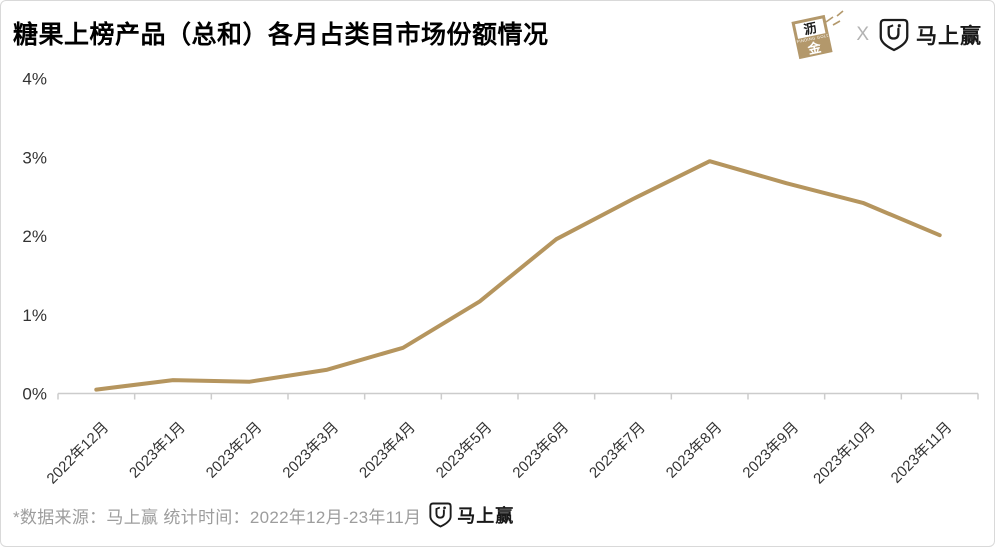 This screenshot has width=995, height=547. I want to click on msy-logo-label: 马上赢, so click(949, 36).